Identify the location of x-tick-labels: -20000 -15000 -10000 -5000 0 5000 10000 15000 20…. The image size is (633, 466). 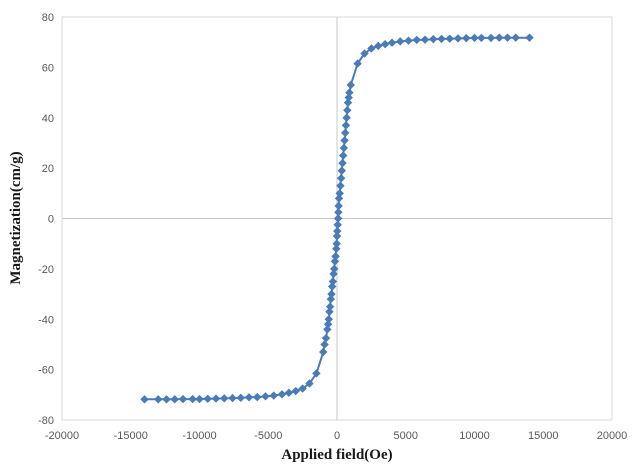
(336, 436).